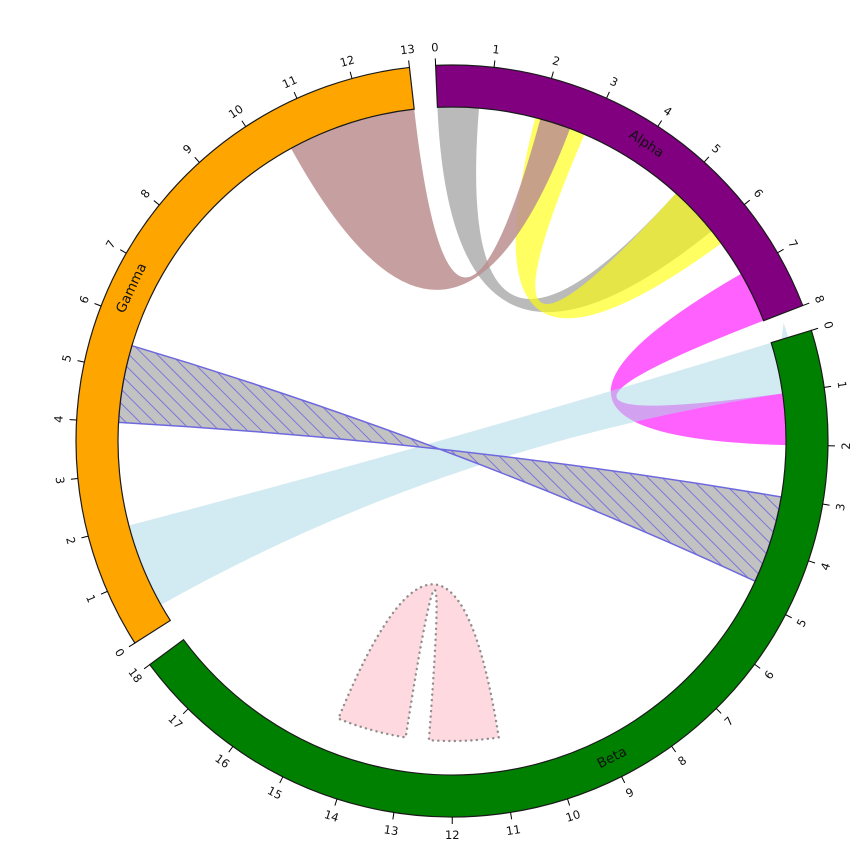 Image resolution: width=865 pixels, height=866 pixels. I want to click on sector-band-alpha, so click(619, 193).